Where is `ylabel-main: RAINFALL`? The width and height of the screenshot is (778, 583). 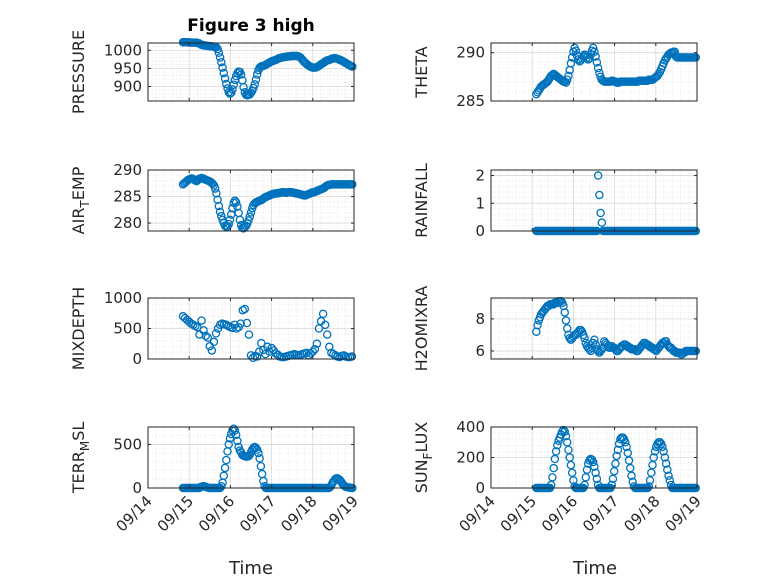
ylabel-main: RAINFALL is located at coordinates (421, 200).